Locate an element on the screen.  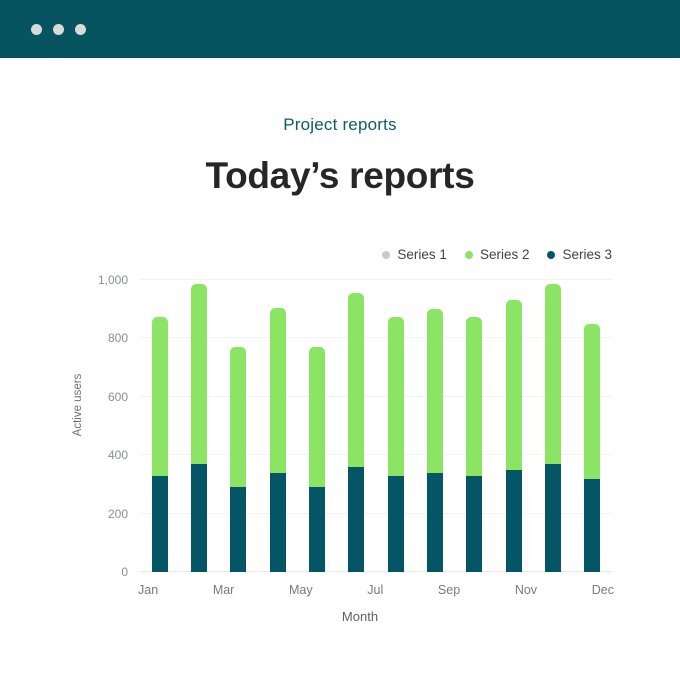
bar-jul is located at coordinates (395, 444).